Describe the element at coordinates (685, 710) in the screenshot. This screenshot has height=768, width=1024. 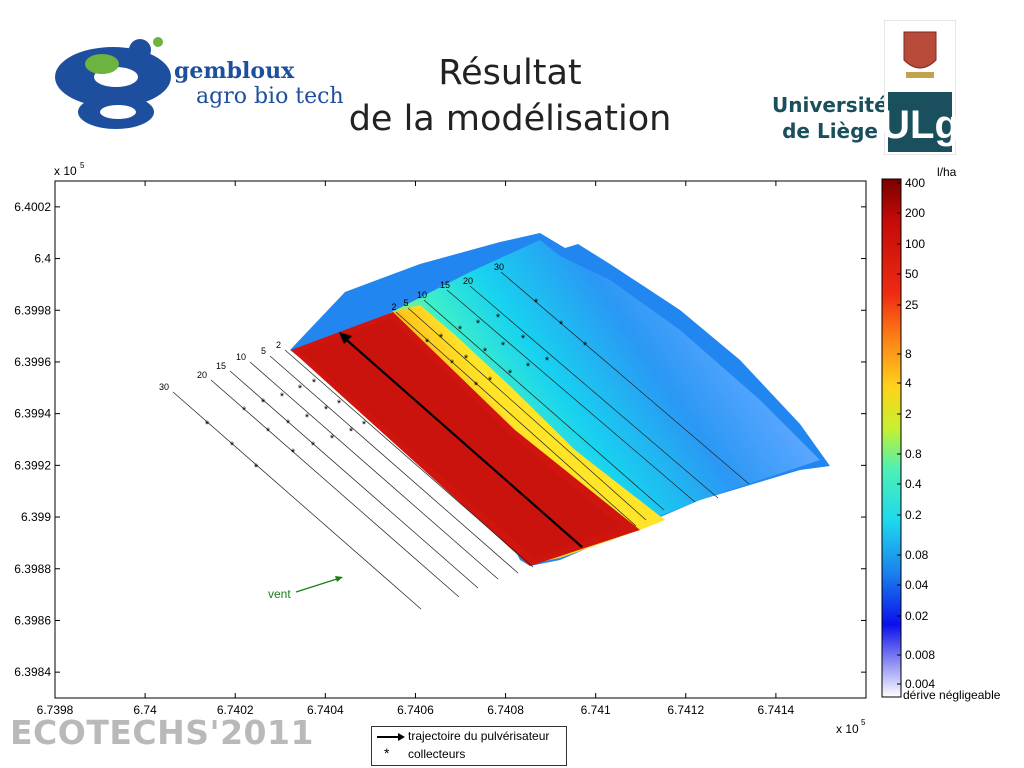
I see `x-tick-label: 6.7412` at that location.